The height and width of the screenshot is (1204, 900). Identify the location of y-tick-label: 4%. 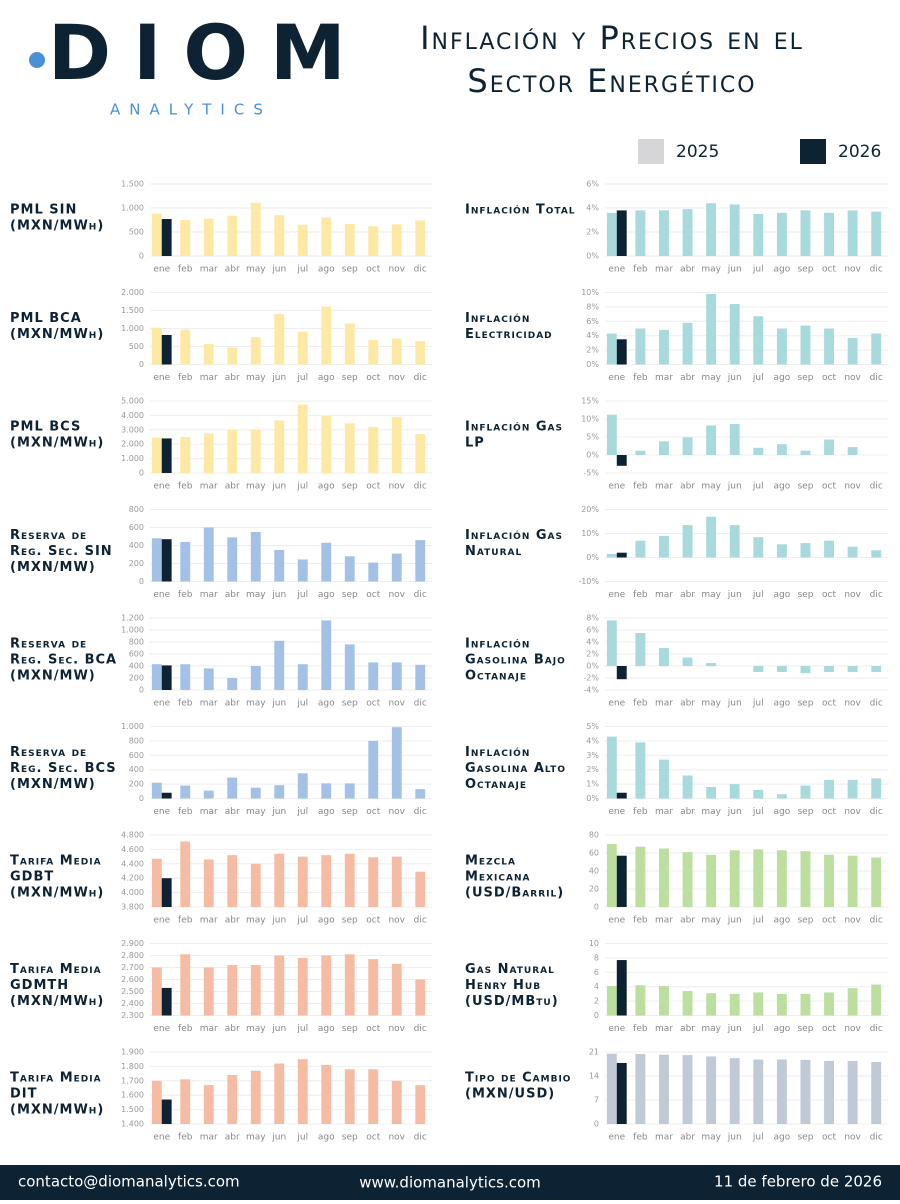
(592, 642).